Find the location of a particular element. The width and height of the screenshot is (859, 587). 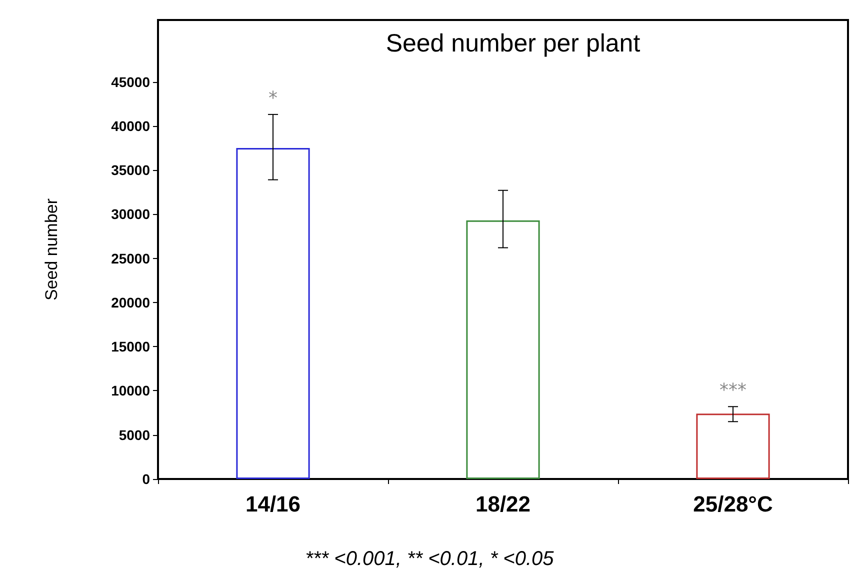

y-tick-label: 30000 is located at coordinates (130, 214).